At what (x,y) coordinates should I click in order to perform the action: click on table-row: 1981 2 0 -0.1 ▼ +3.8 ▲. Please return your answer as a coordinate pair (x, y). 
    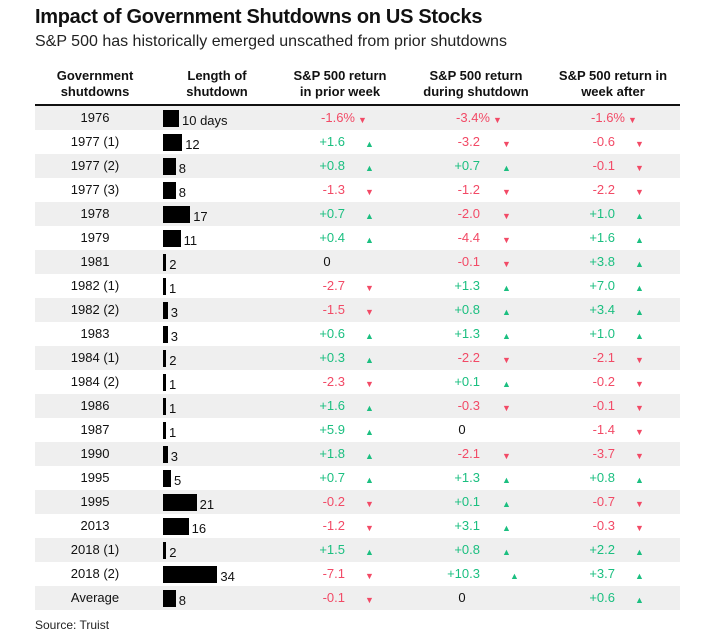
    Looking at the image, I should click on (357, 262).